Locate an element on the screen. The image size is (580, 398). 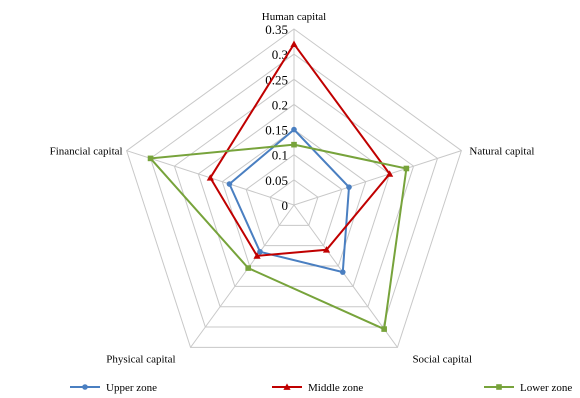
series-upper-zone is located at coordinates (289, 200).